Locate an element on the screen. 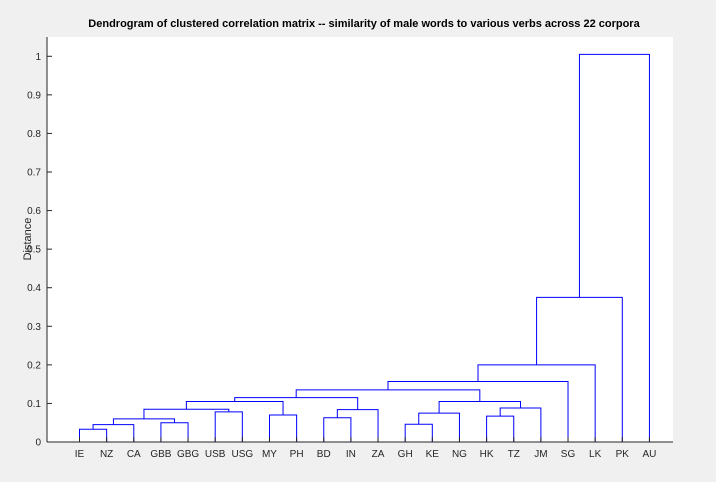 This screenshot has height=482, width=716. y-tick-label: 1 is located at coordinates (38, 57).